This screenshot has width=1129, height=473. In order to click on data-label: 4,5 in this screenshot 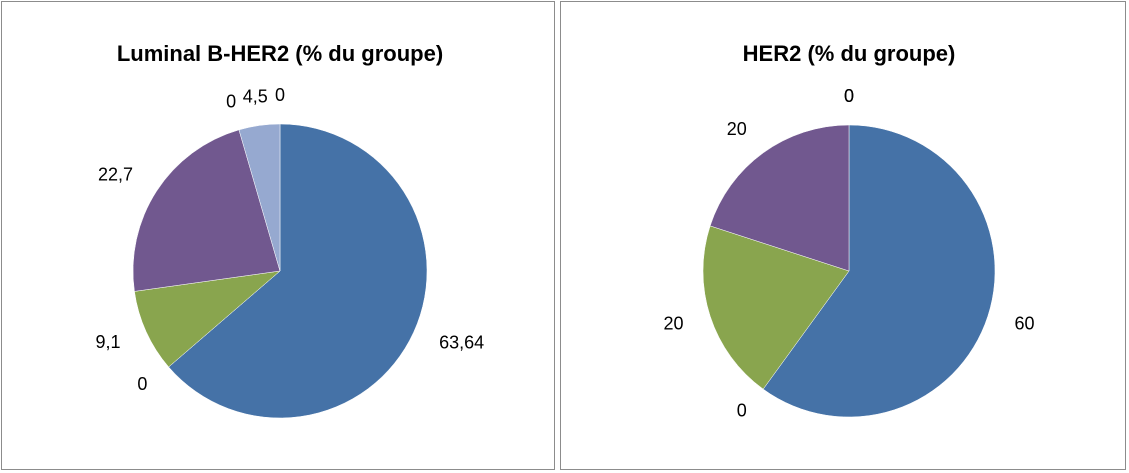, I will do `click(255, 96)`.